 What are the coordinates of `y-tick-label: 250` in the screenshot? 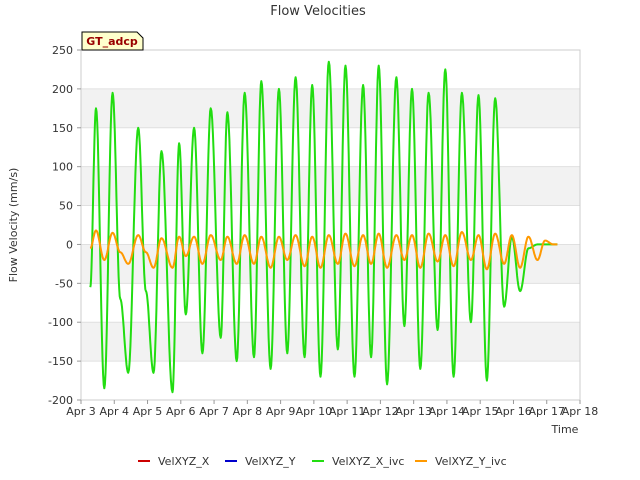 It's located at (62, 50).